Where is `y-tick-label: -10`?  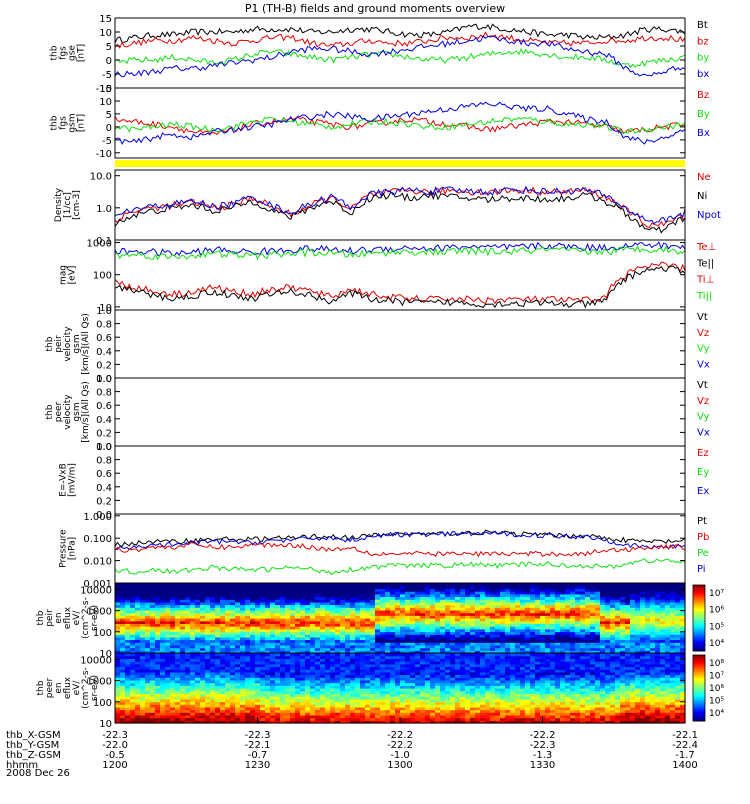
y-tick-label: -10 is located at coordinates (104, 154).